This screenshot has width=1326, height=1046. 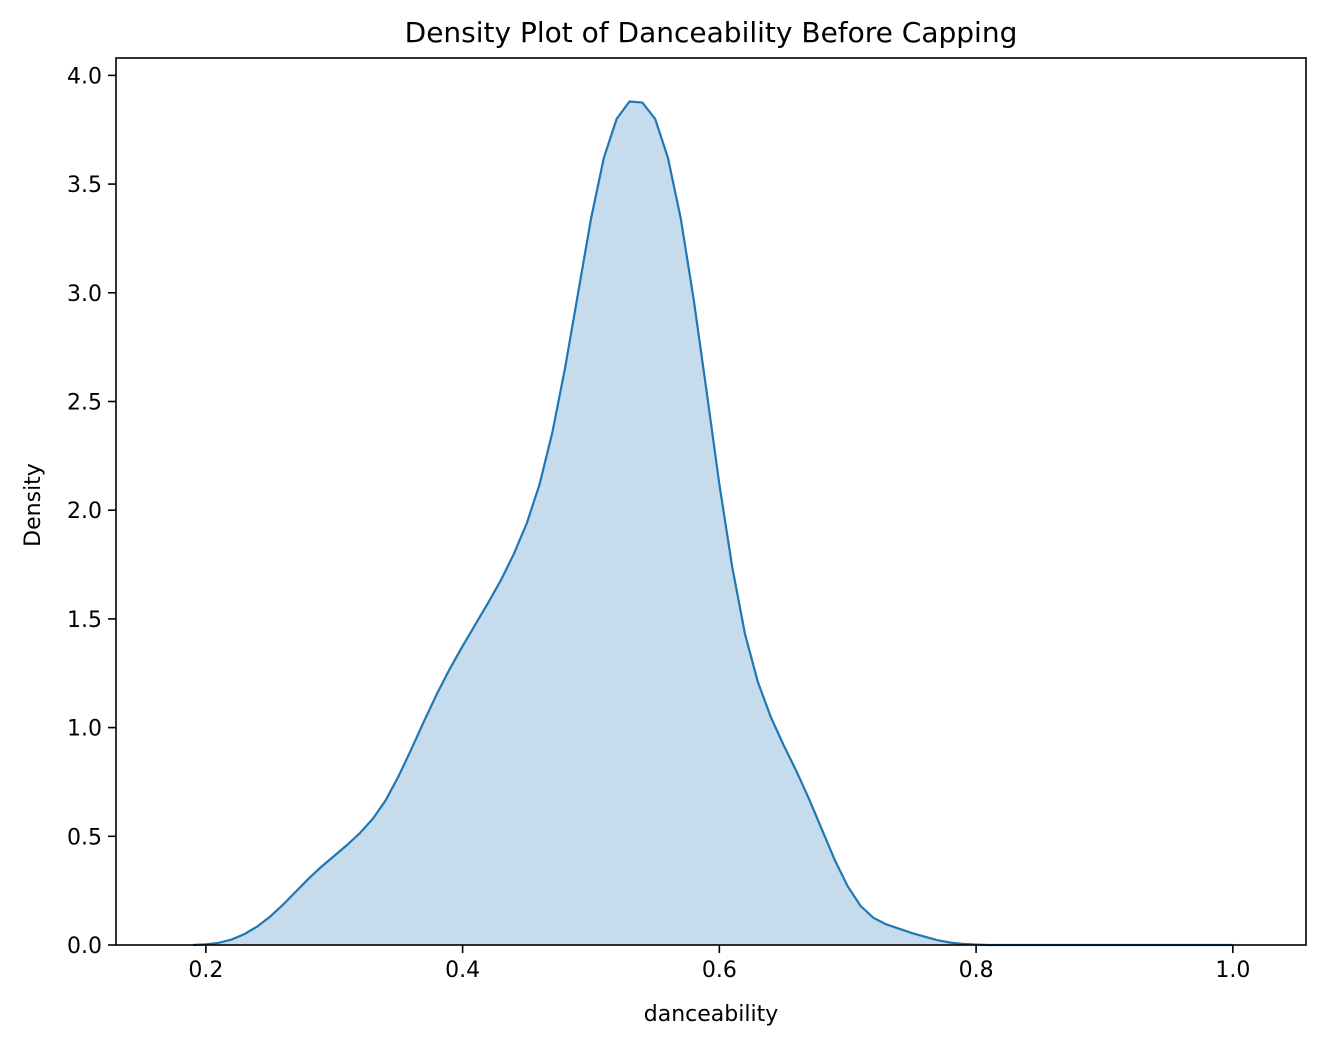 I want to click on y-tick-label: 3.0, so click(x=84, y=294).